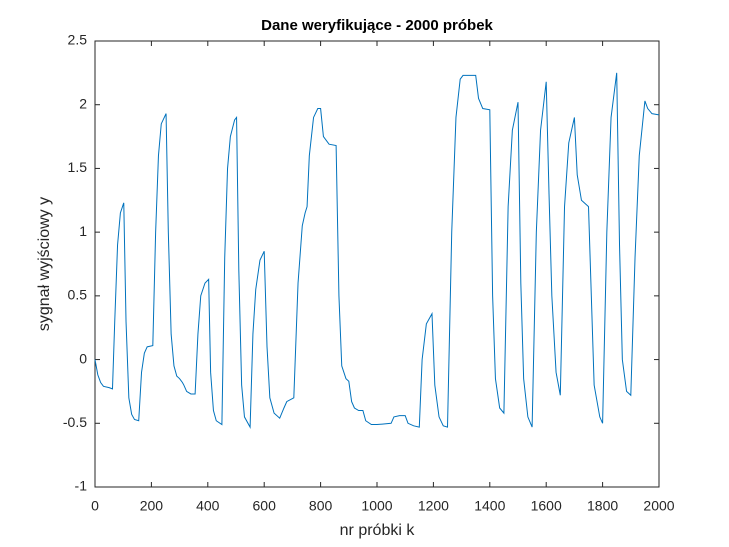 The height and width of the screenshot is (547, 729). Describe the element at coordinates (95, 506) in the screenshot. I see `x-tick-label: 0` at that location.